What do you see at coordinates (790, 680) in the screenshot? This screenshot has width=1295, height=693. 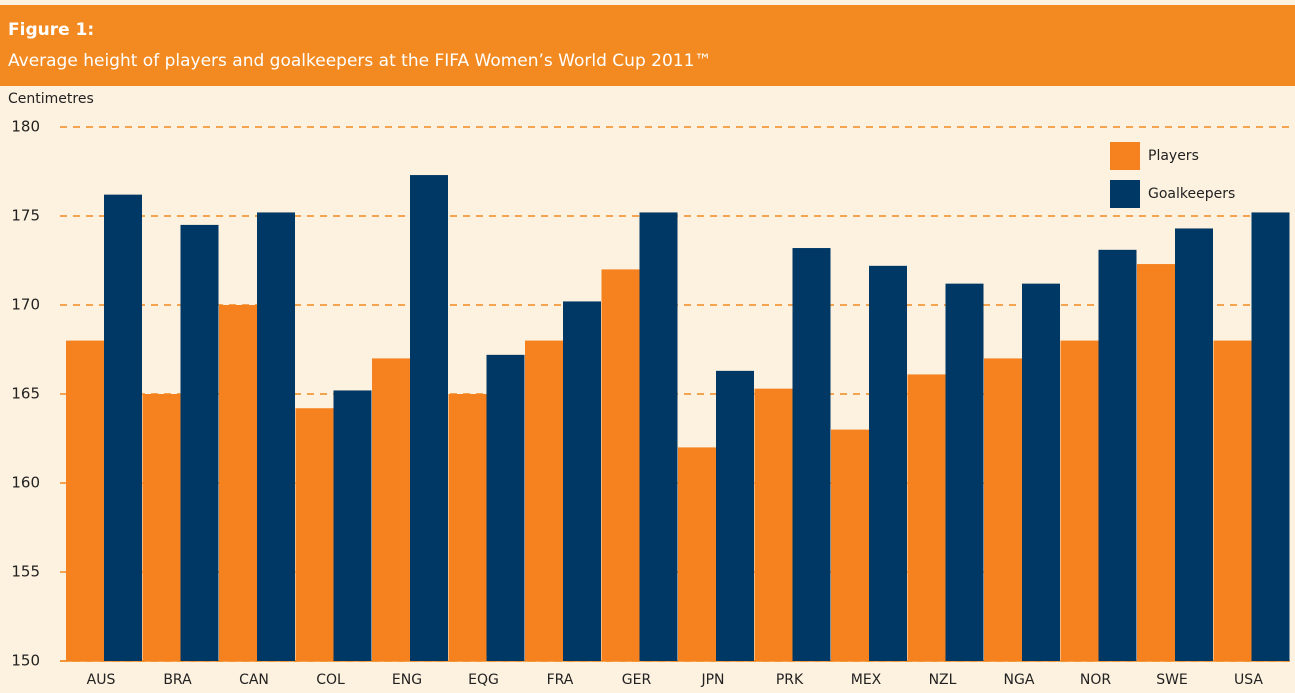 I see `x-tick-label: PRK` at bounding box center [790, 680].